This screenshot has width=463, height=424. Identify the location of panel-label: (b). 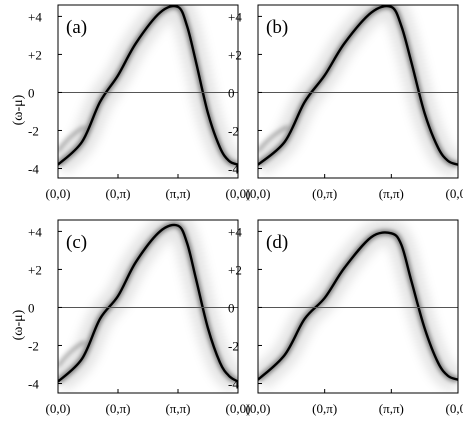
(277, 27).